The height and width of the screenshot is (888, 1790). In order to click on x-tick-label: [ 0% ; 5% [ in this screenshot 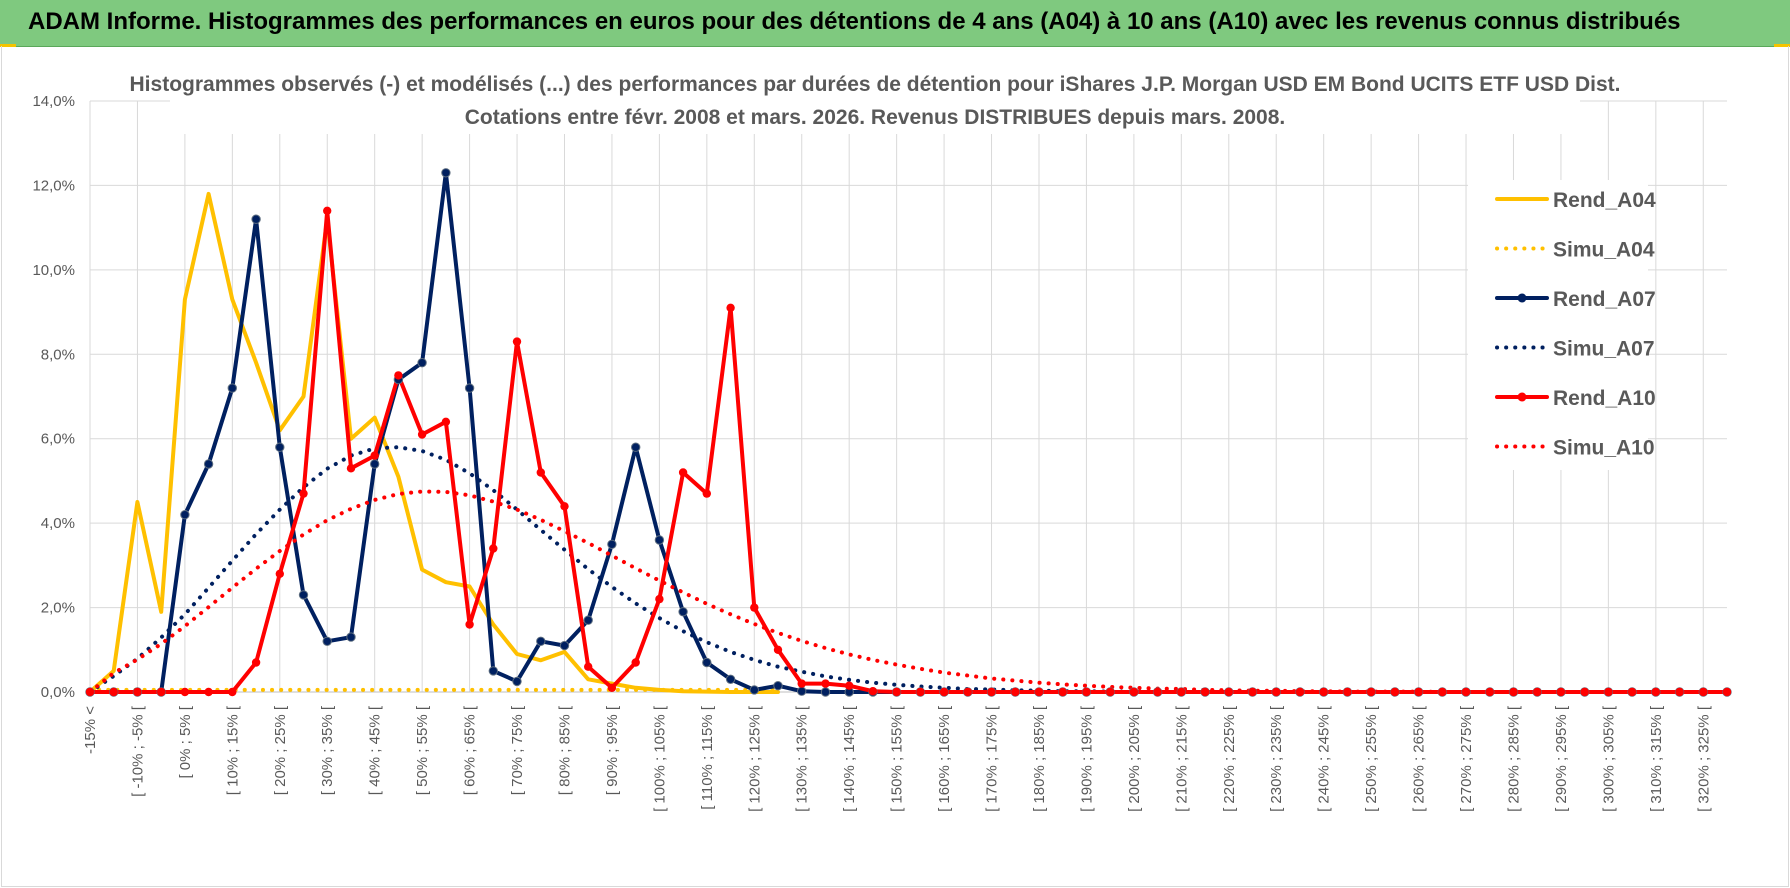, I will do `click(185, 741)`.